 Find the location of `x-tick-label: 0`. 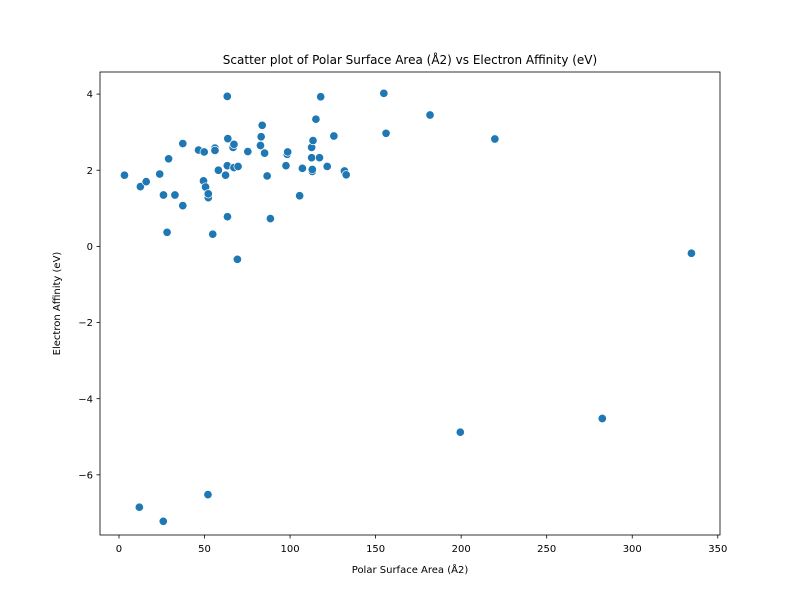

x-tick-label: 0 is located at coordinates (119, 549).